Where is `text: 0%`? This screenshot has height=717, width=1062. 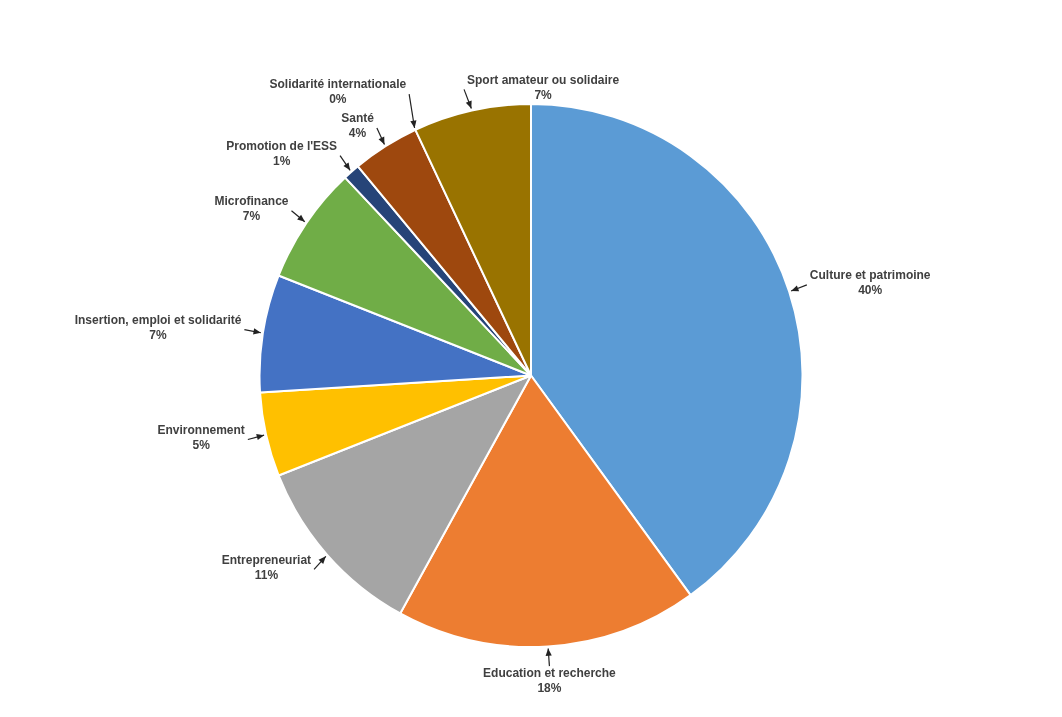
text: 0% is located at coordinates (338, 99).